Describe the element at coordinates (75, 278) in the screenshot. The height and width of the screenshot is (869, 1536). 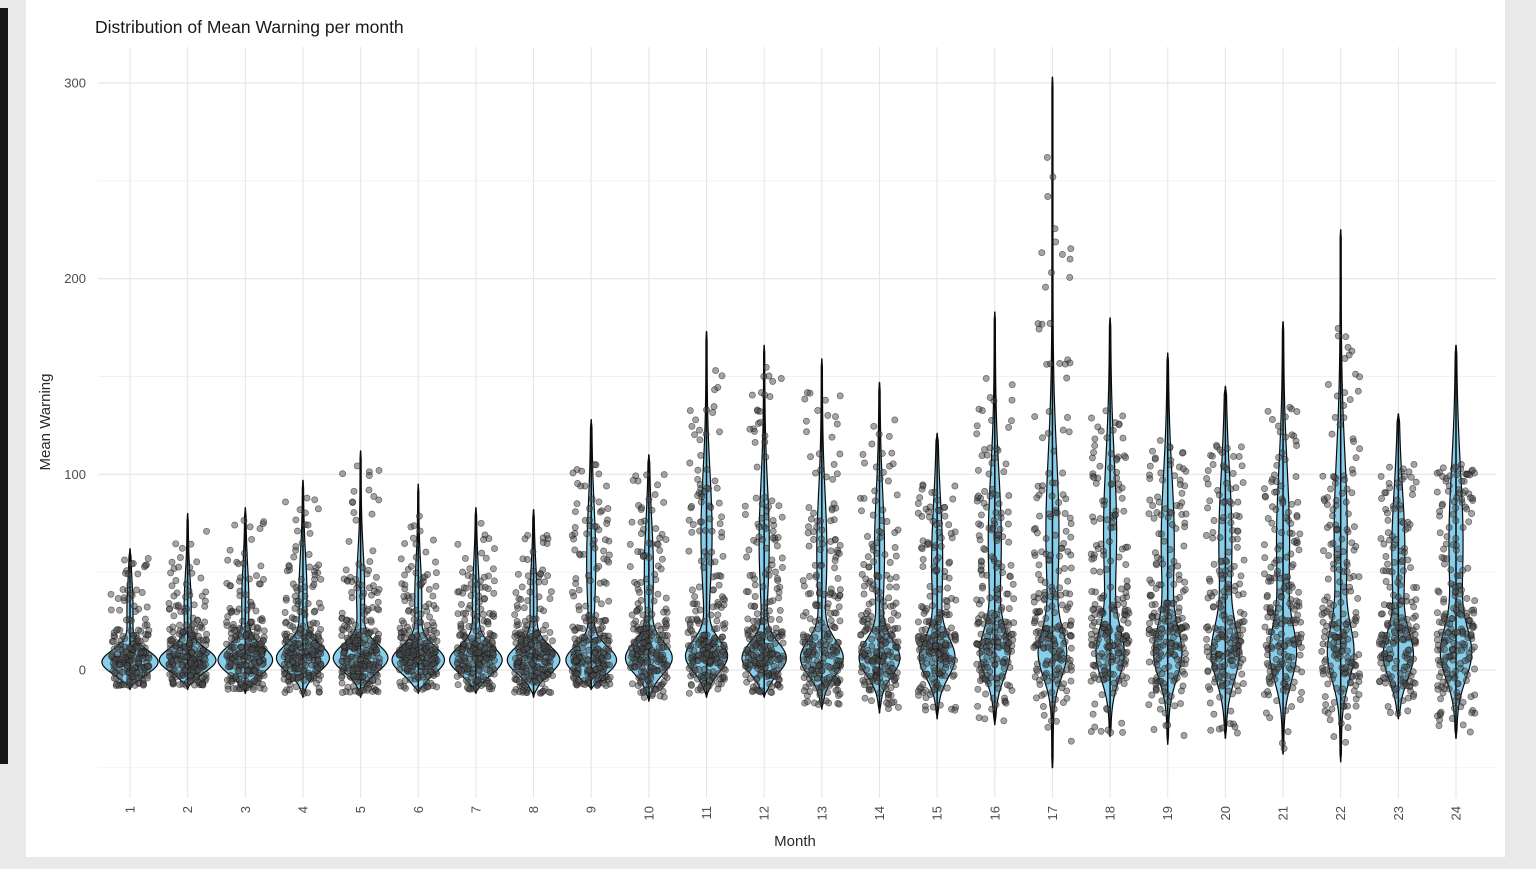
I see `y-tick-label: 200` at that location.